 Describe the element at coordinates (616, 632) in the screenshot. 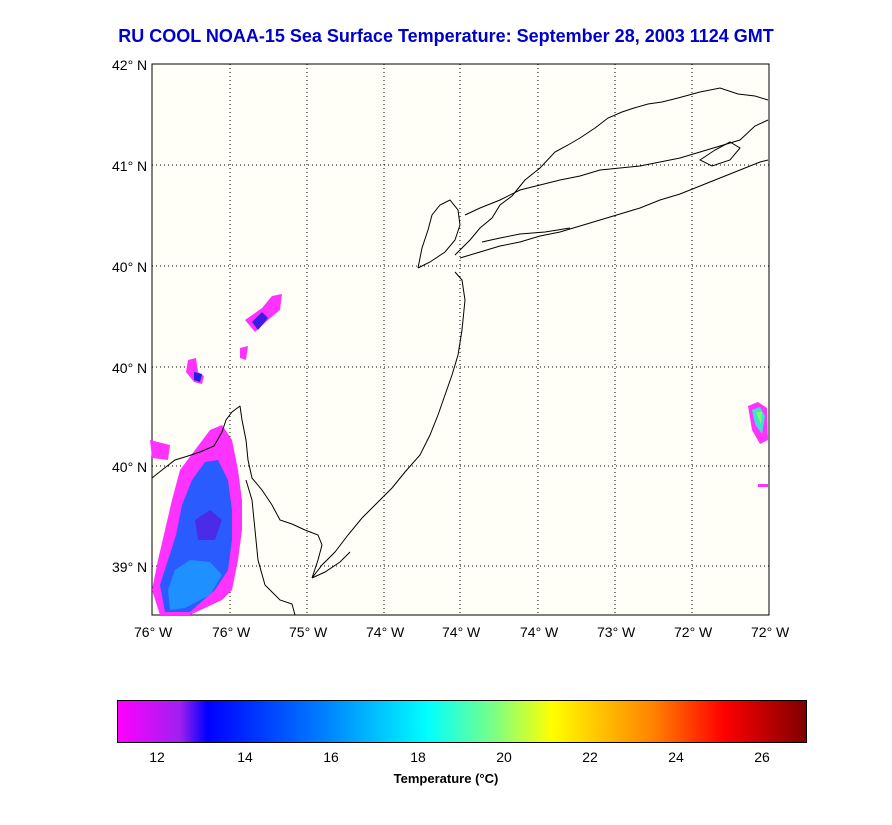

I see `lon-label: 73° W` at that location.